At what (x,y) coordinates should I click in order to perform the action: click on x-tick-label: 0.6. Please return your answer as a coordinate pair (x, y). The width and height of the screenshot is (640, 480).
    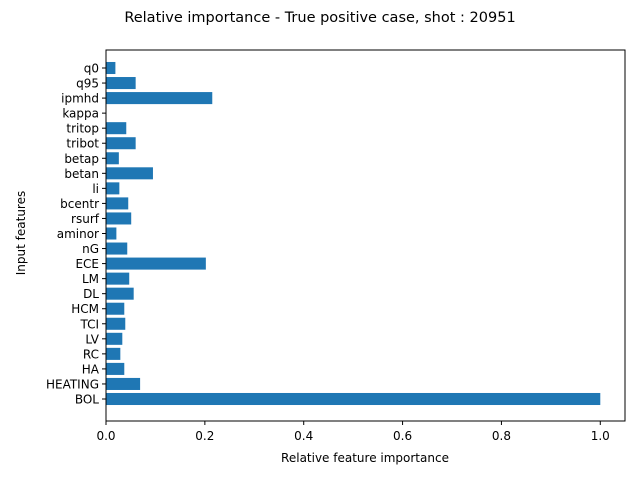
    Looking at the image, I should click on (402, 436).